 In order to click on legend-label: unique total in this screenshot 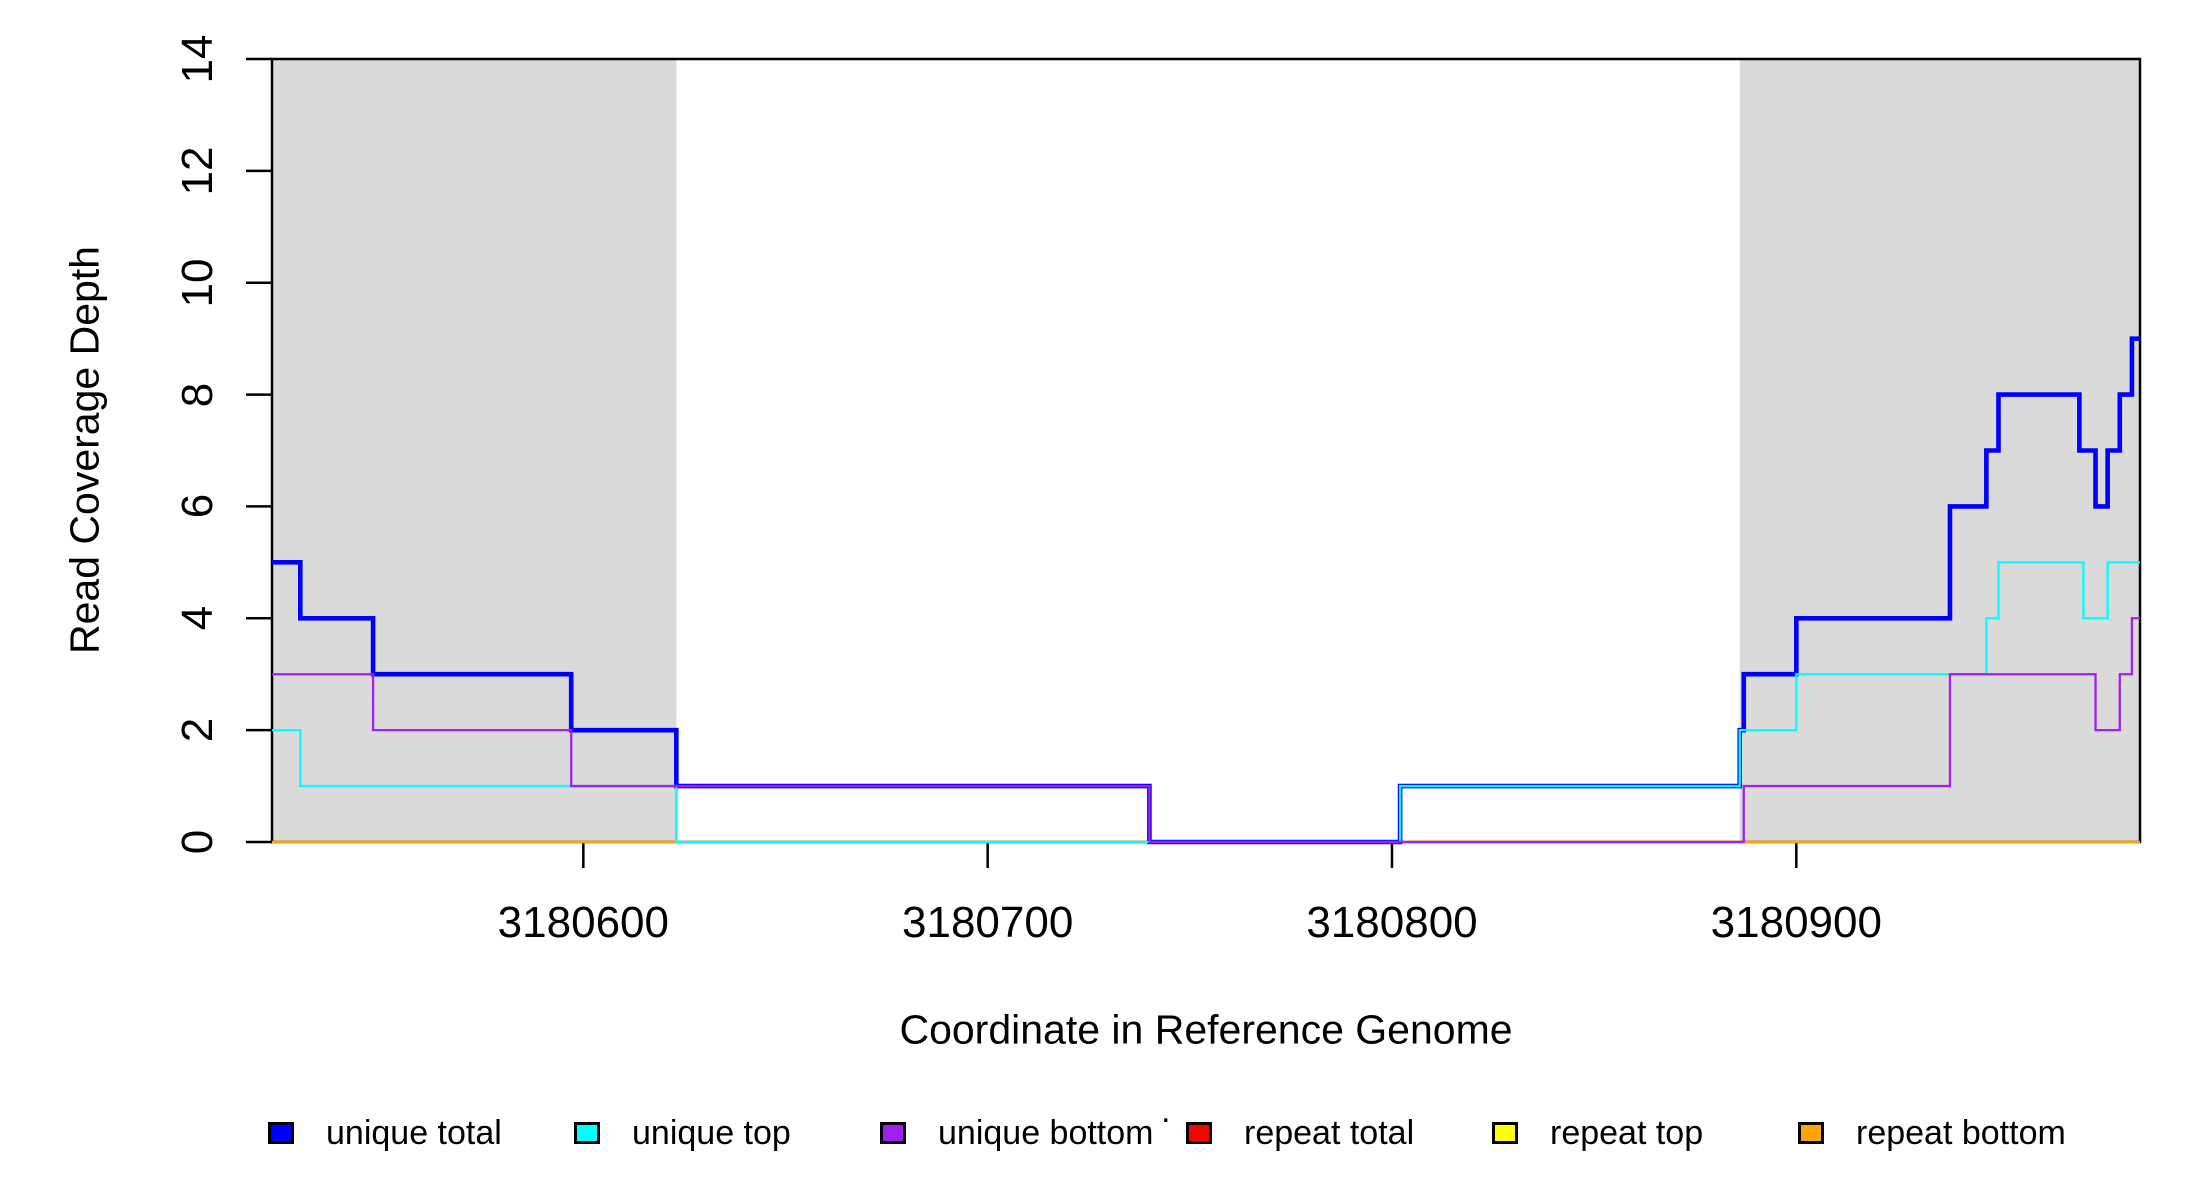, I will do `click(414, 1132)`.